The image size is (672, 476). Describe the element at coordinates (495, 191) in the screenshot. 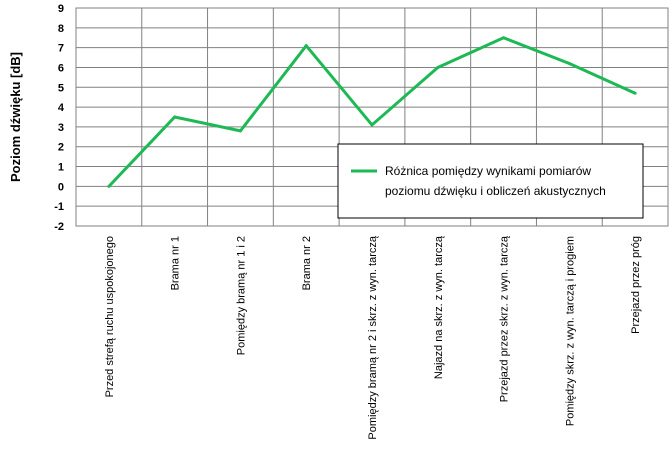

I see `legend-label-line-2: poziomu dźwięku i obliczeń akustycznych` at that location.